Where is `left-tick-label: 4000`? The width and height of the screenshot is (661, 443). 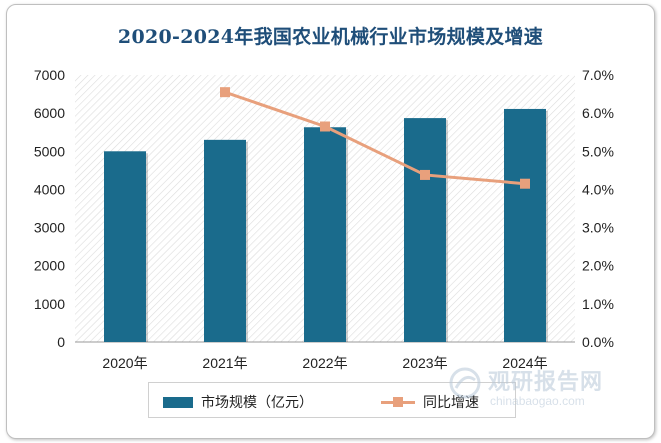 left-tick-label: 4000 is located at coordinates (49, 189).